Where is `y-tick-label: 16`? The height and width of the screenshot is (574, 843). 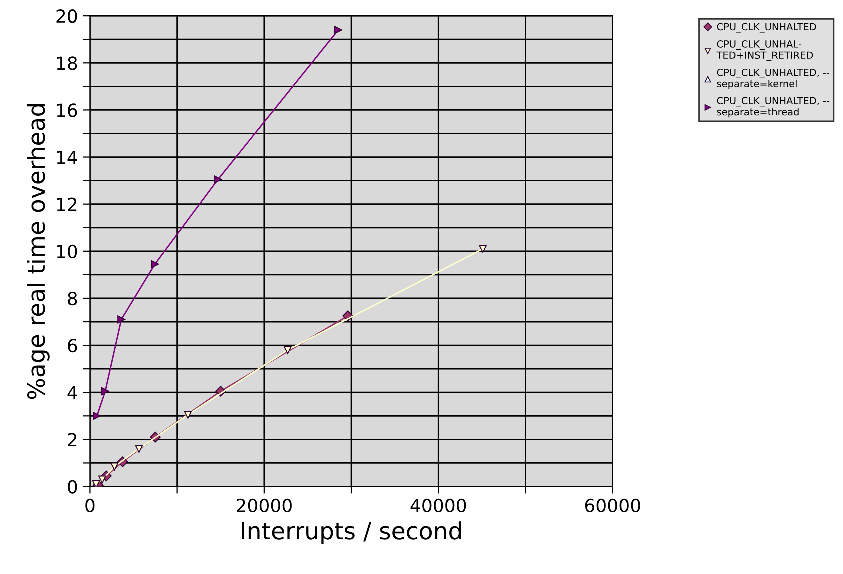
y-tick-label: 16 is located at coordinates (67, 111).